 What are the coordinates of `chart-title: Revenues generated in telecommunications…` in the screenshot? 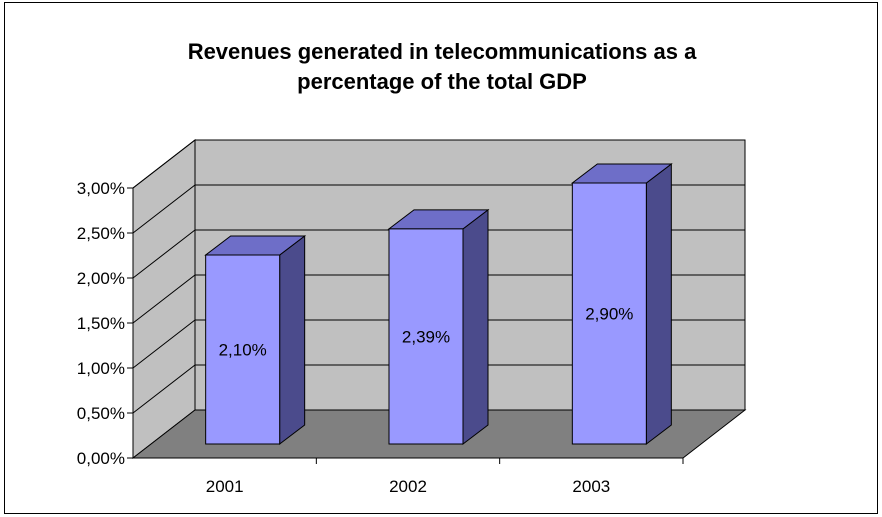 It's located at (442, 67).